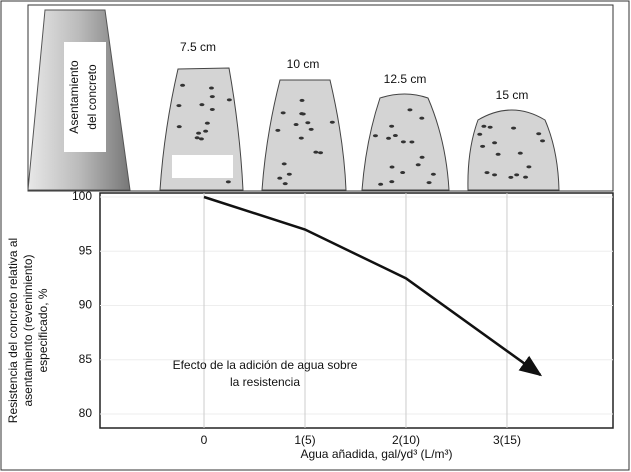 The height and width of the screenshot is (472, 631). I want to click on cone-label-box, so click(85, 97).